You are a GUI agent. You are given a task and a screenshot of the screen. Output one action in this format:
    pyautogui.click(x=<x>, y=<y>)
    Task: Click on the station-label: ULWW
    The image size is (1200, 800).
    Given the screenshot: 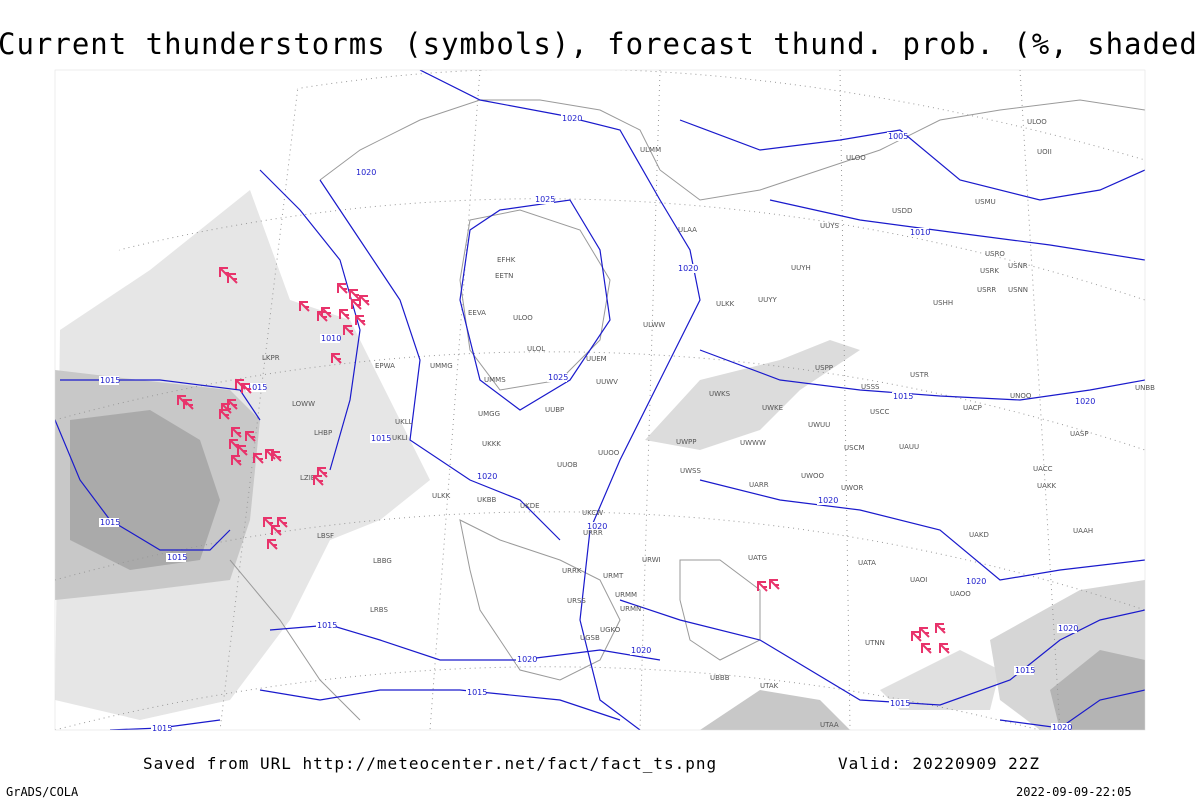 What is the action you would take?
    pyautogui.click(x=654, y=325)
    